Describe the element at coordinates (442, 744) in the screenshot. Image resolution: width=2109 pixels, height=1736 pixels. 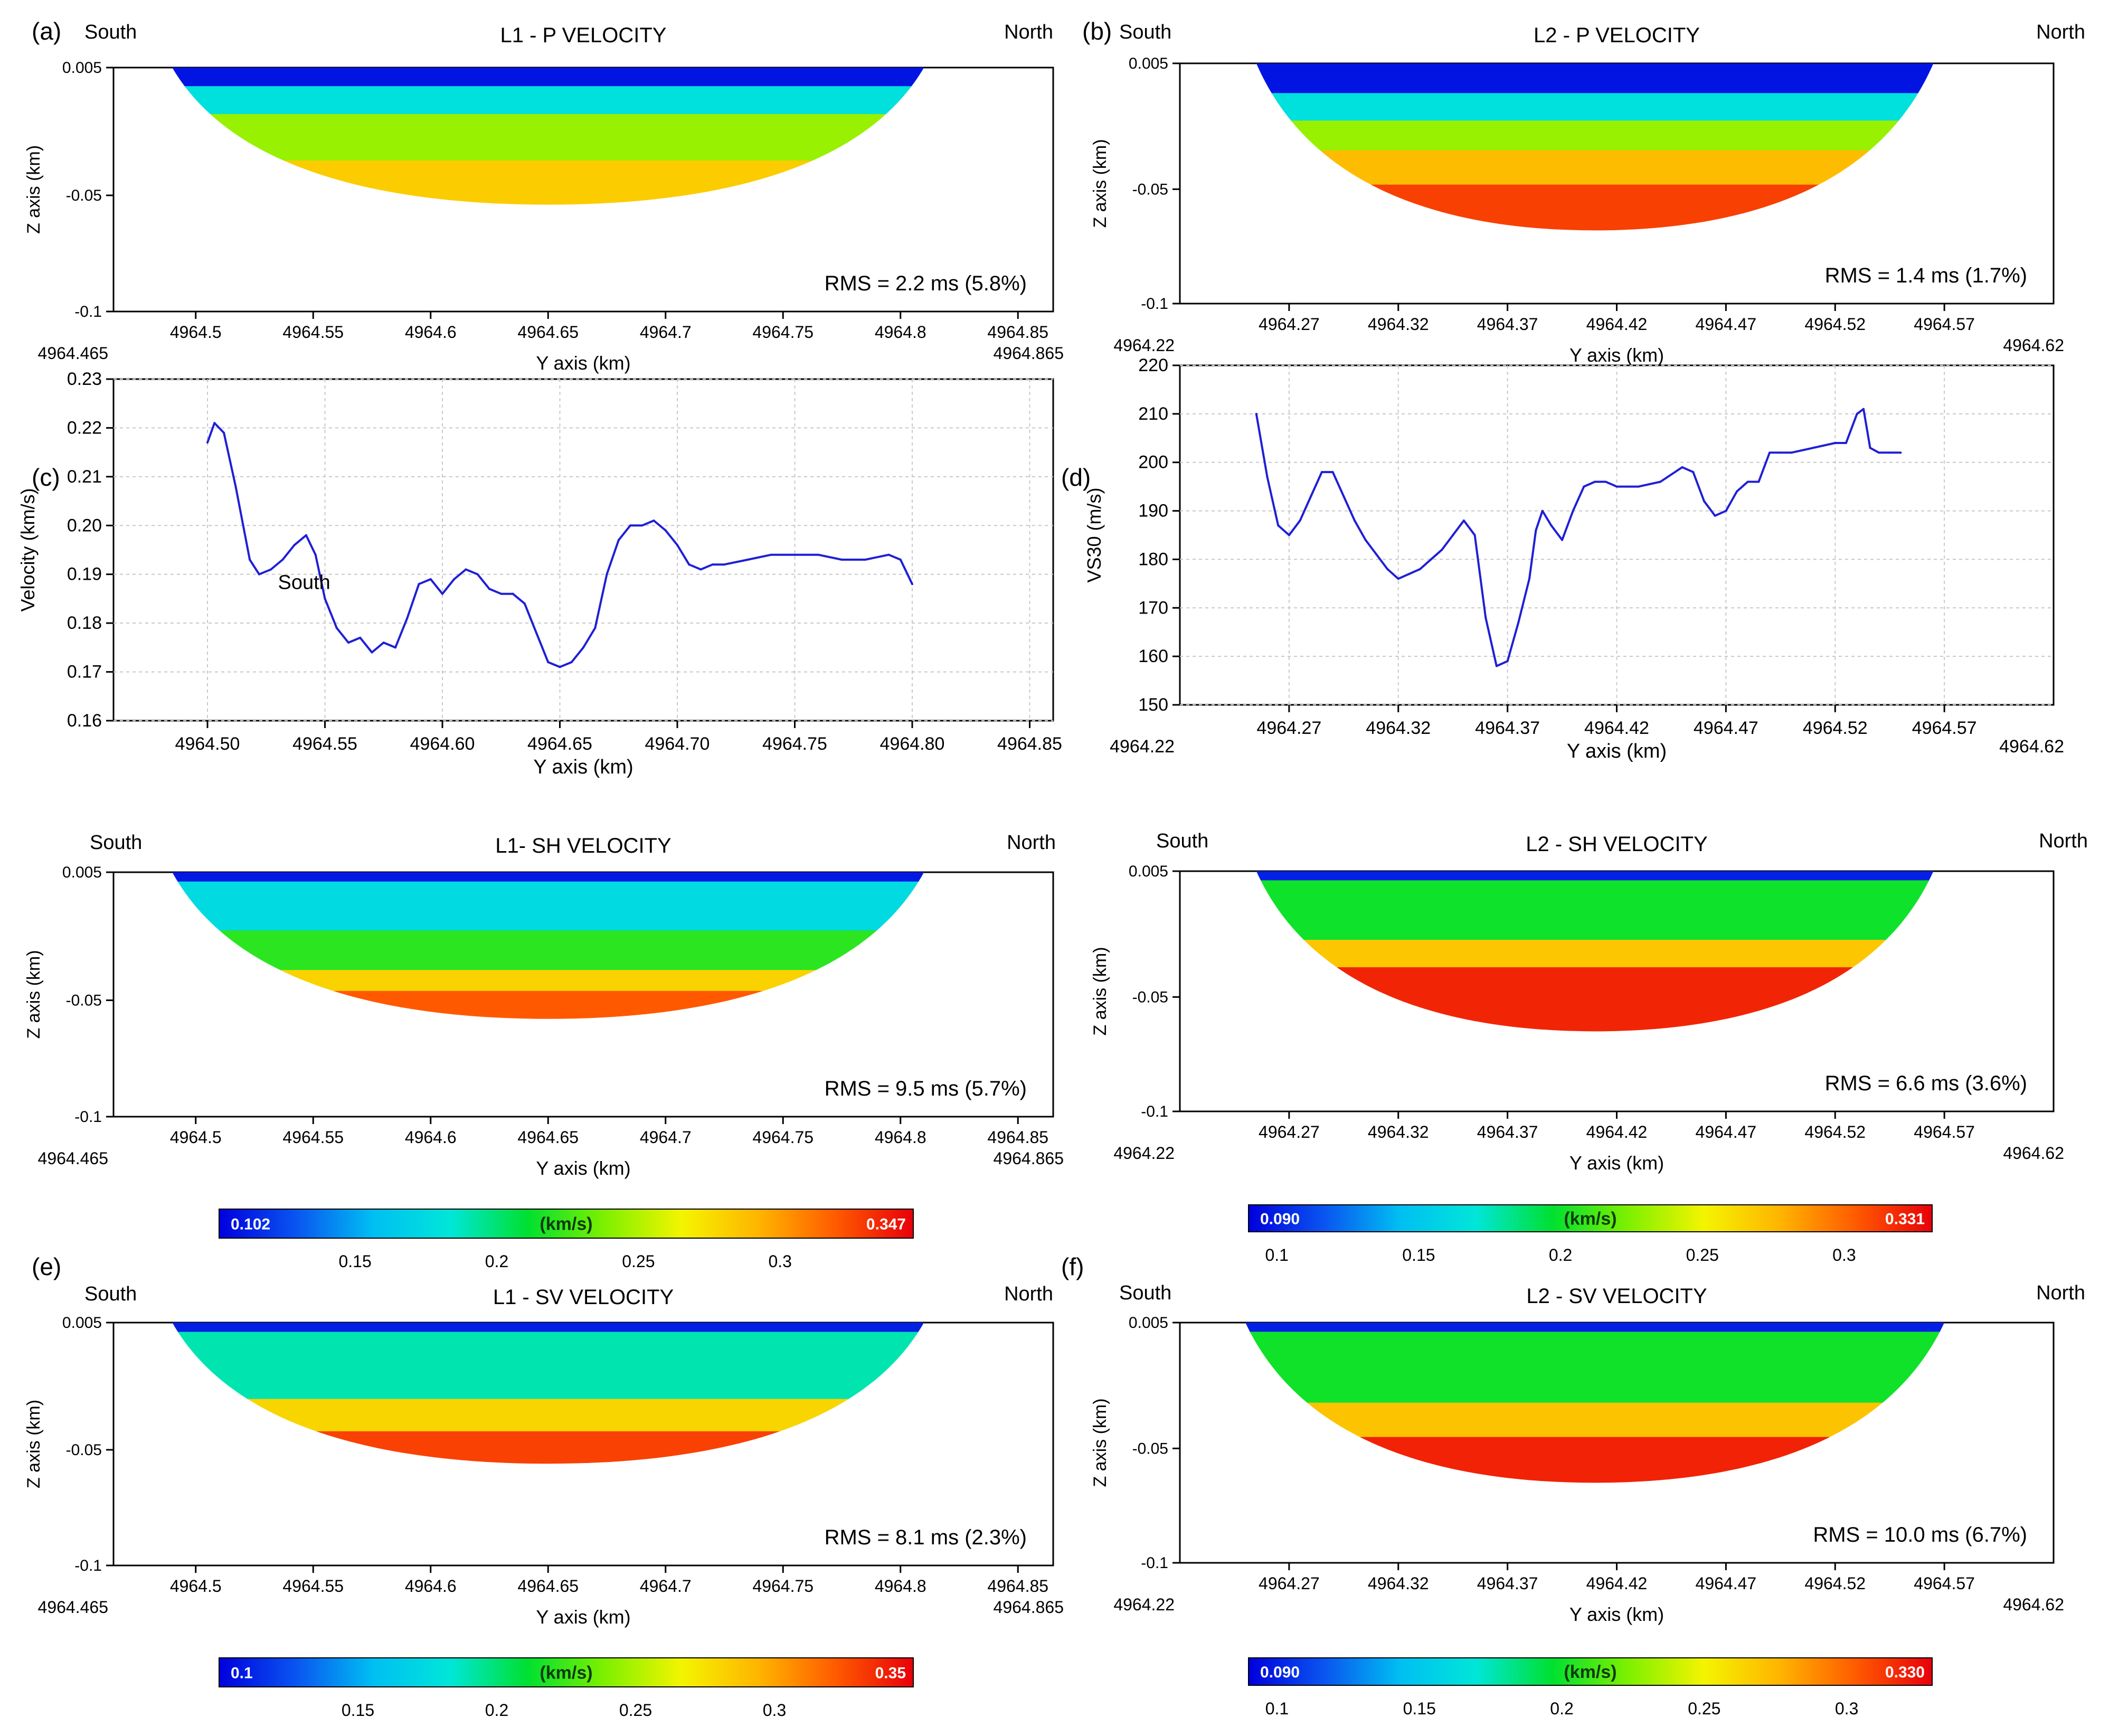
I see `x-tick-label: 4964.60` at that location.